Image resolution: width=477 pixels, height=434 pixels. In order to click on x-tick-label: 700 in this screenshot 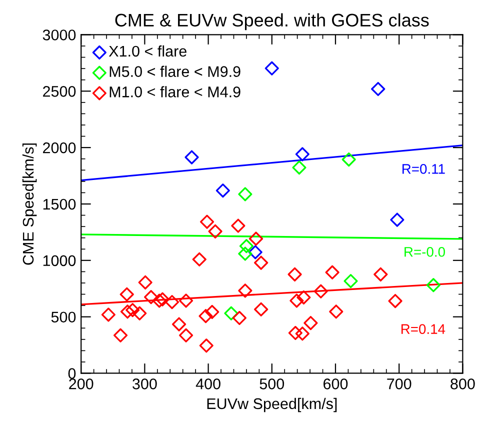, I will do `click(399, 384)`.